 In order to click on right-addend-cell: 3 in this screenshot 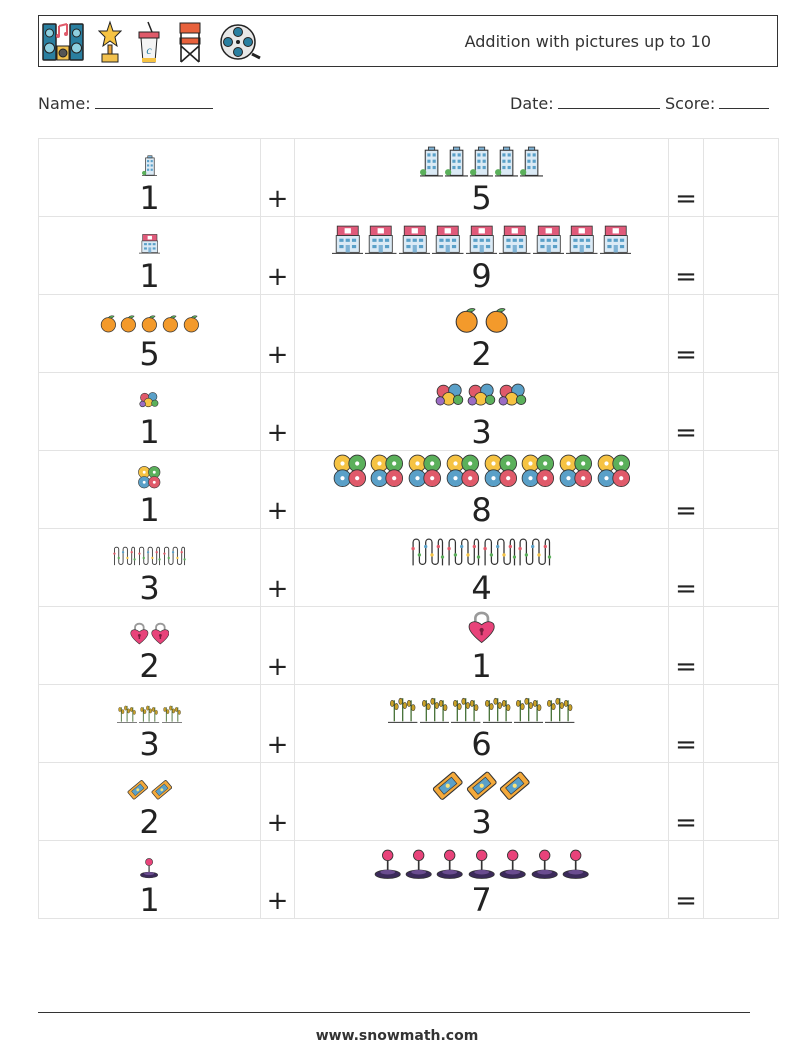, I will do `click(481, 411)`.